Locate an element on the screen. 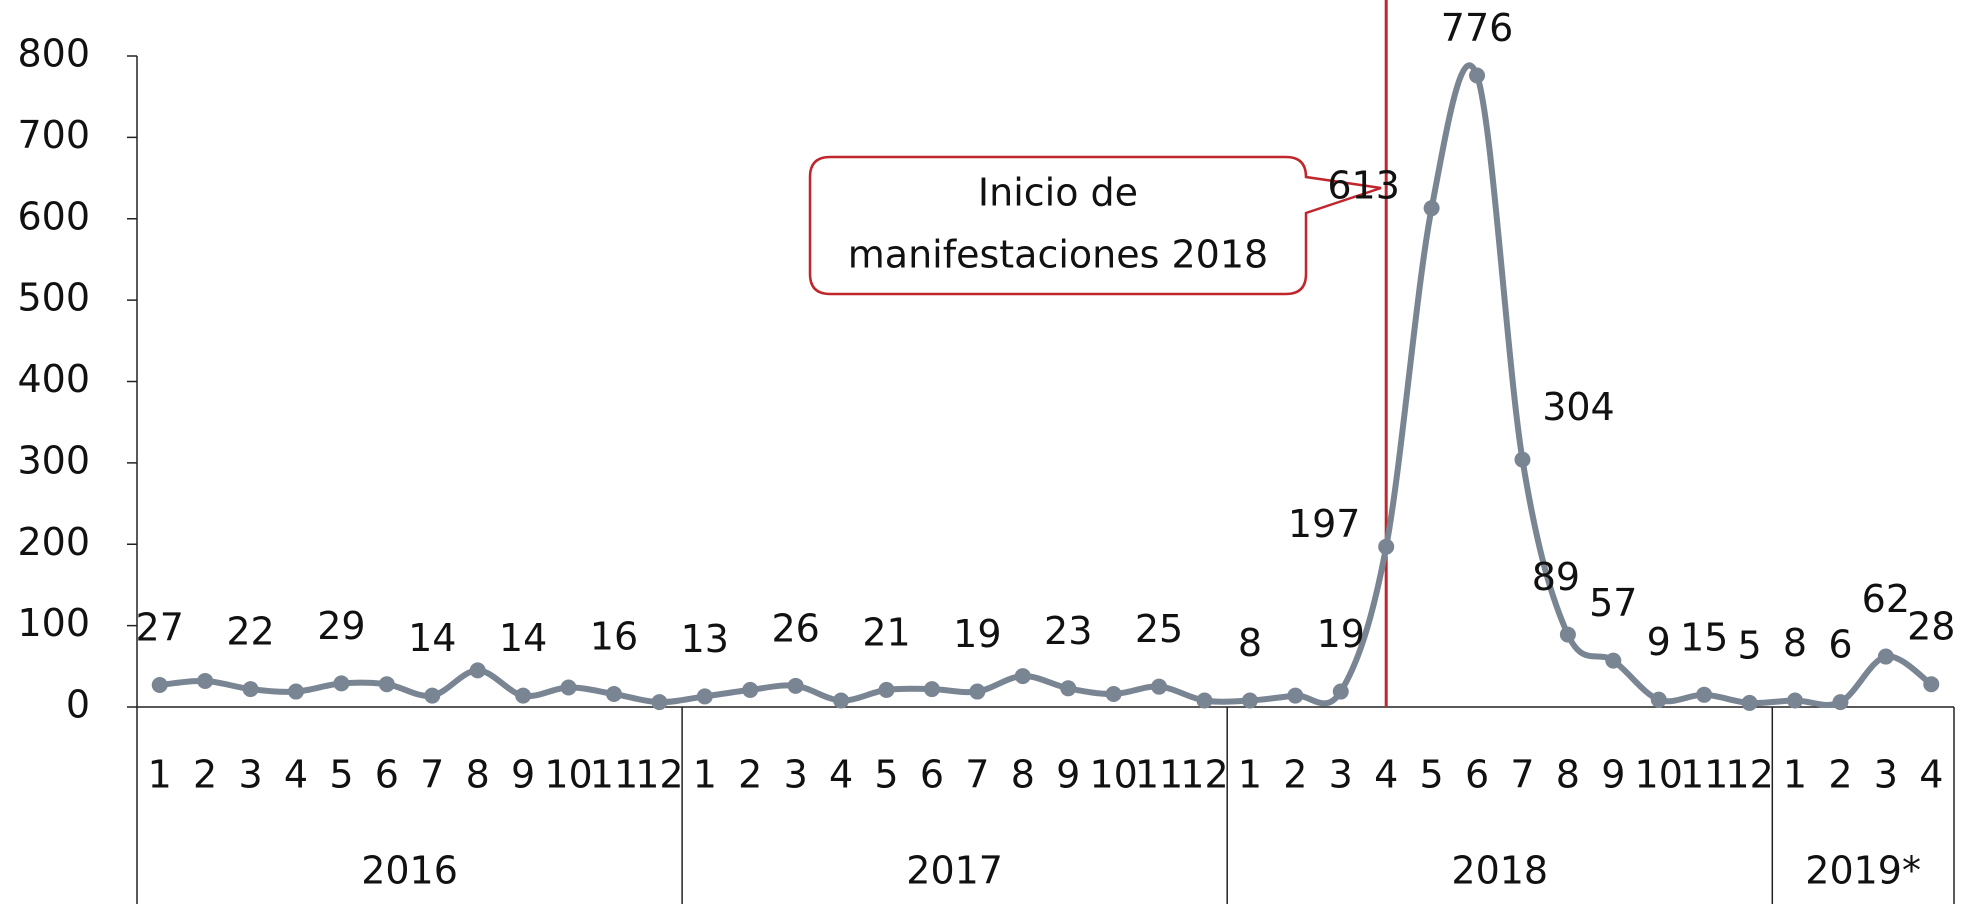 This screenshot has width=1961, height=904. annotation-text: manifestaciones 2018 is located at coordinates (1058, 255).